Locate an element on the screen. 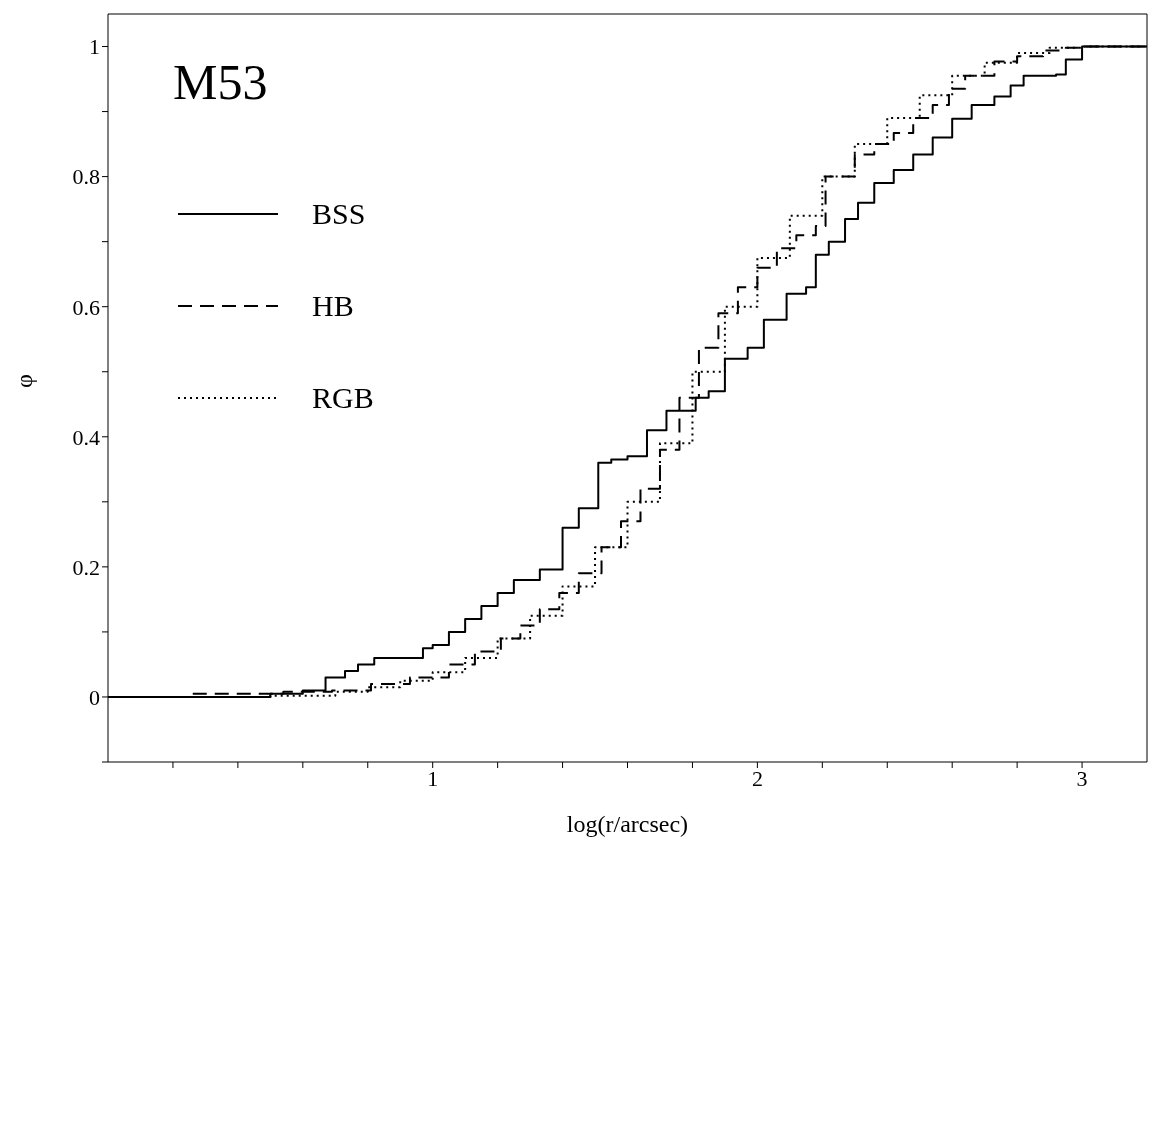 Image resolution: width=1151 pixels, height=1133 pixels. y-tick-label: 0.8 is located at coordinates (86, 177).